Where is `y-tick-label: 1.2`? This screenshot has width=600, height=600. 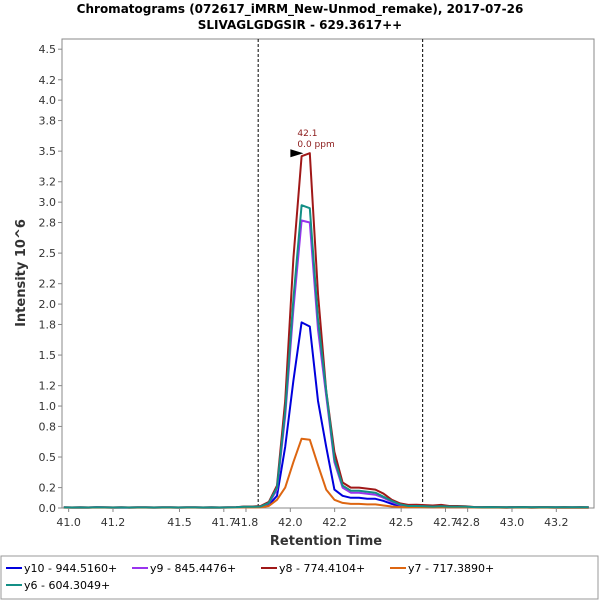 y-tick-label: 1.2 is located at coordinates (48, 386).